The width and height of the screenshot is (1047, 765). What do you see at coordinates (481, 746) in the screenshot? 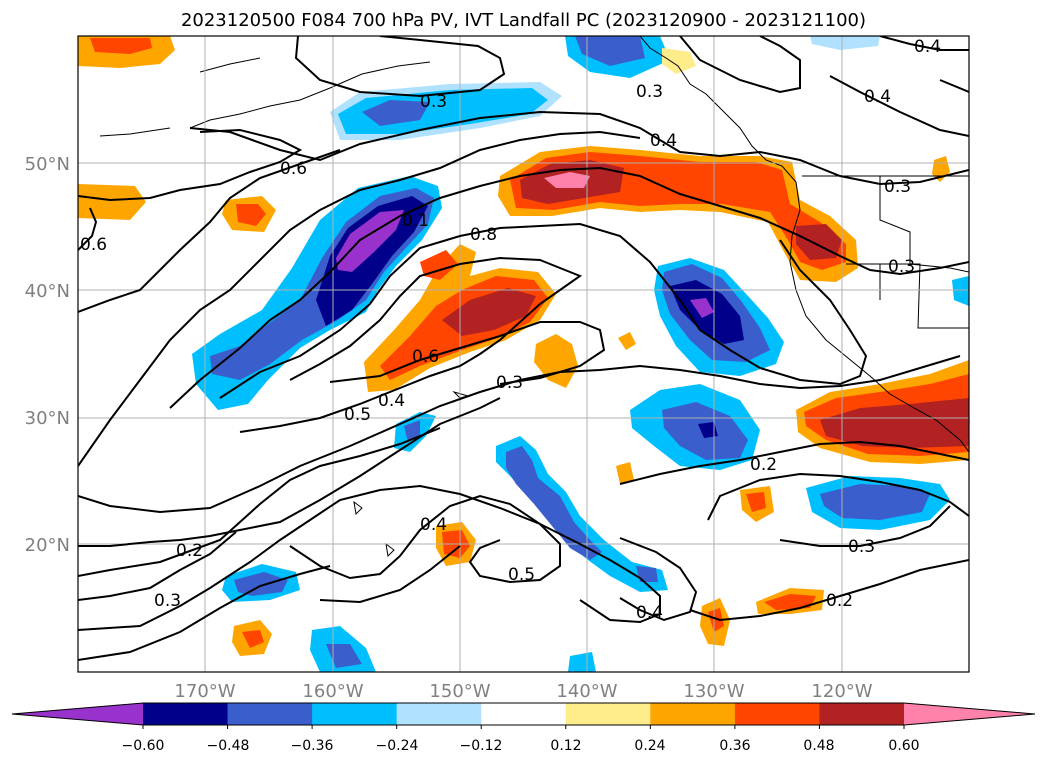
I see `colorbar-tick-label: −0.12` at bounding box center [481, 746].